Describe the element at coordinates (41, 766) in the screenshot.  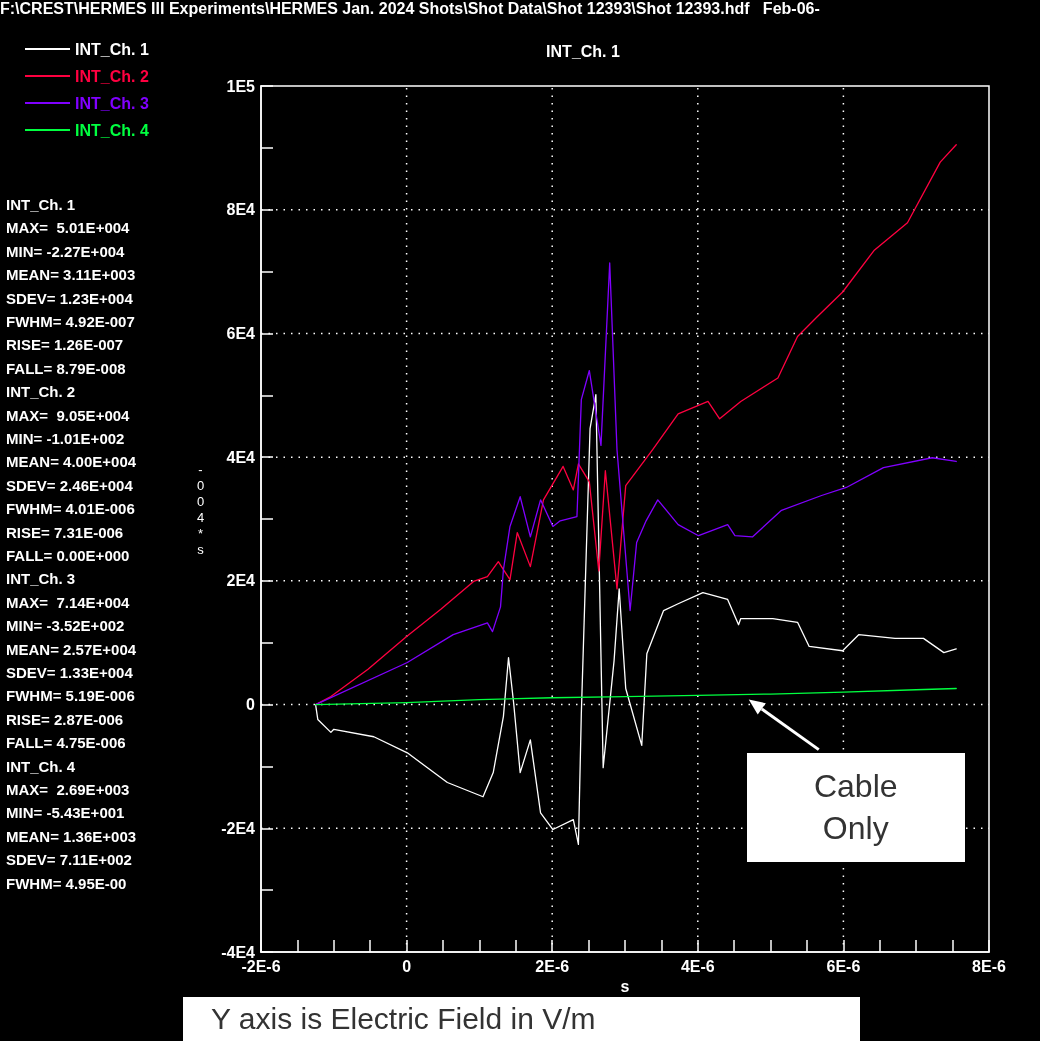
I see `text: INT_Ch. 4` at that location.